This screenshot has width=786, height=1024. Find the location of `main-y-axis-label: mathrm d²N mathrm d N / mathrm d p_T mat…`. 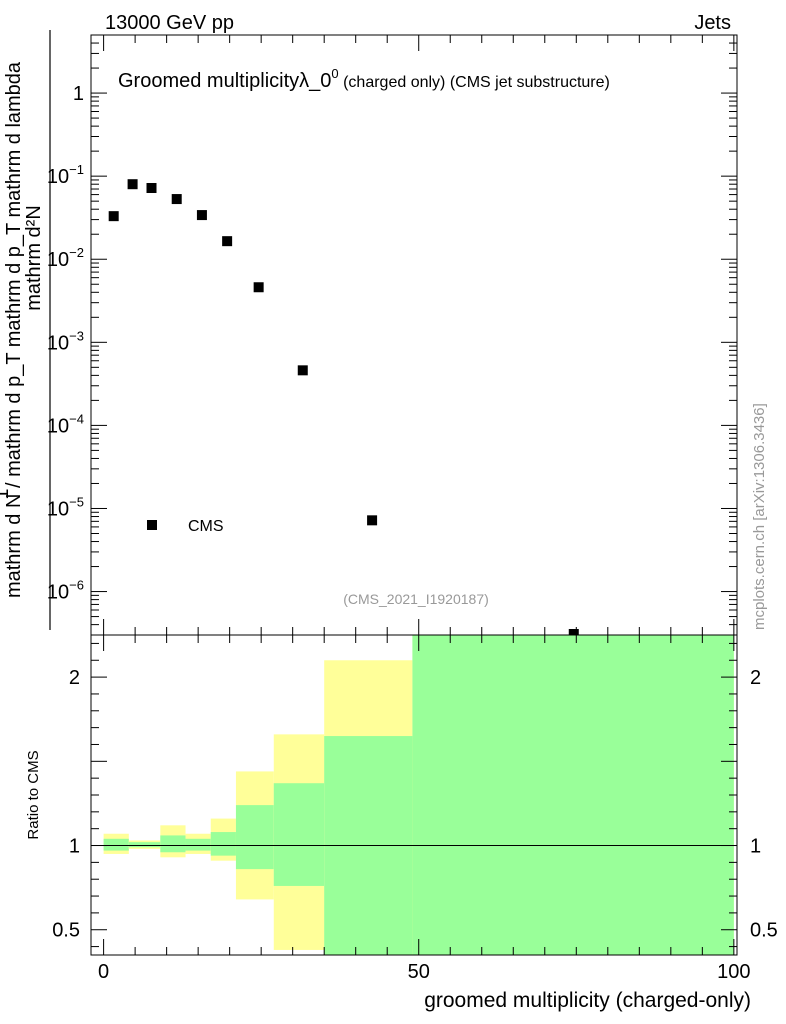

main-y-axis-label: mathrm d²N mathrm d N / mathrm d p_T mat… is located at coordinates (25, 330).